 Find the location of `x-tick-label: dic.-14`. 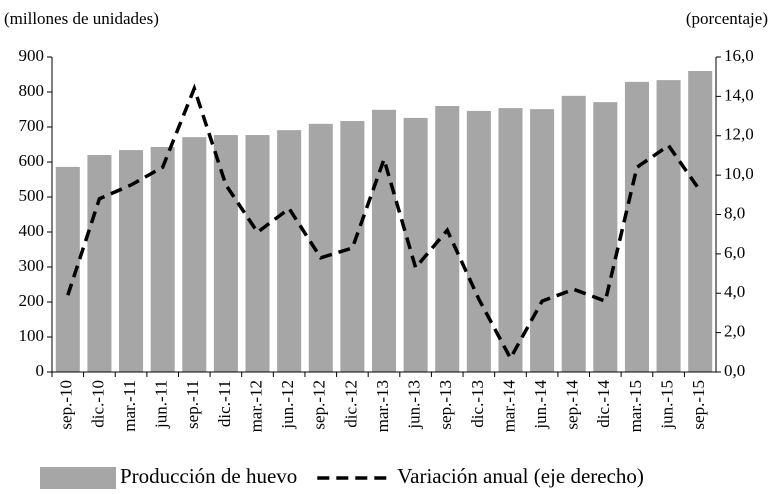

x-tick-label: dic.-14 is located at coordinates (603, 404).